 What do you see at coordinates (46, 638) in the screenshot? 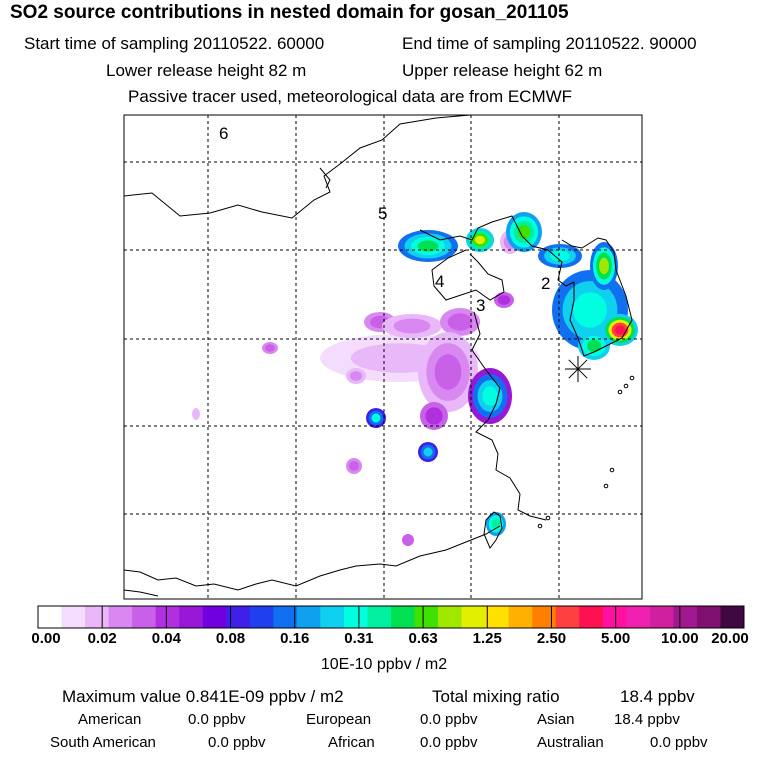
I see `colorbar-tick-label: 0.00` at bounding box center [46, 638].